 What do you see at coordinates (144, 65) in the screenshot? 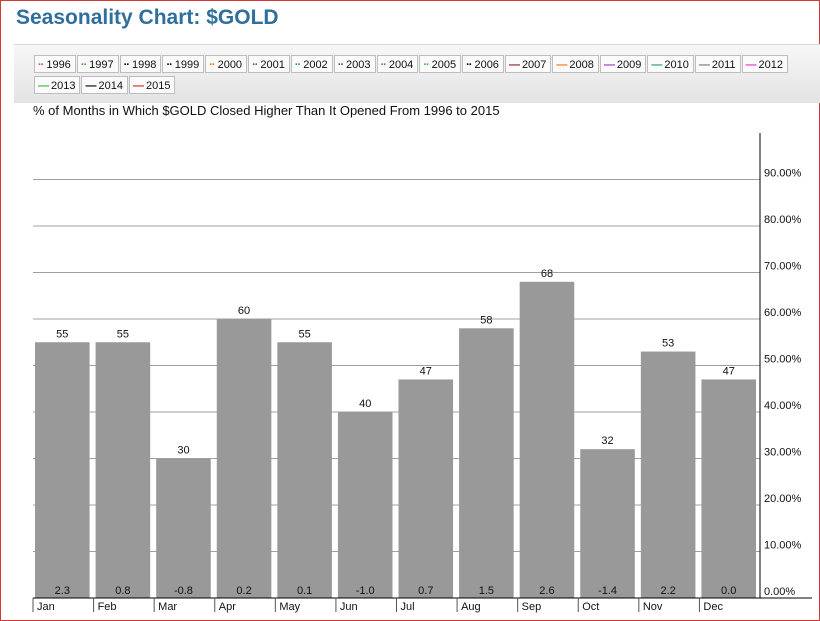
I see `legend-item-label: 1998` at bounding box center [144, 65].